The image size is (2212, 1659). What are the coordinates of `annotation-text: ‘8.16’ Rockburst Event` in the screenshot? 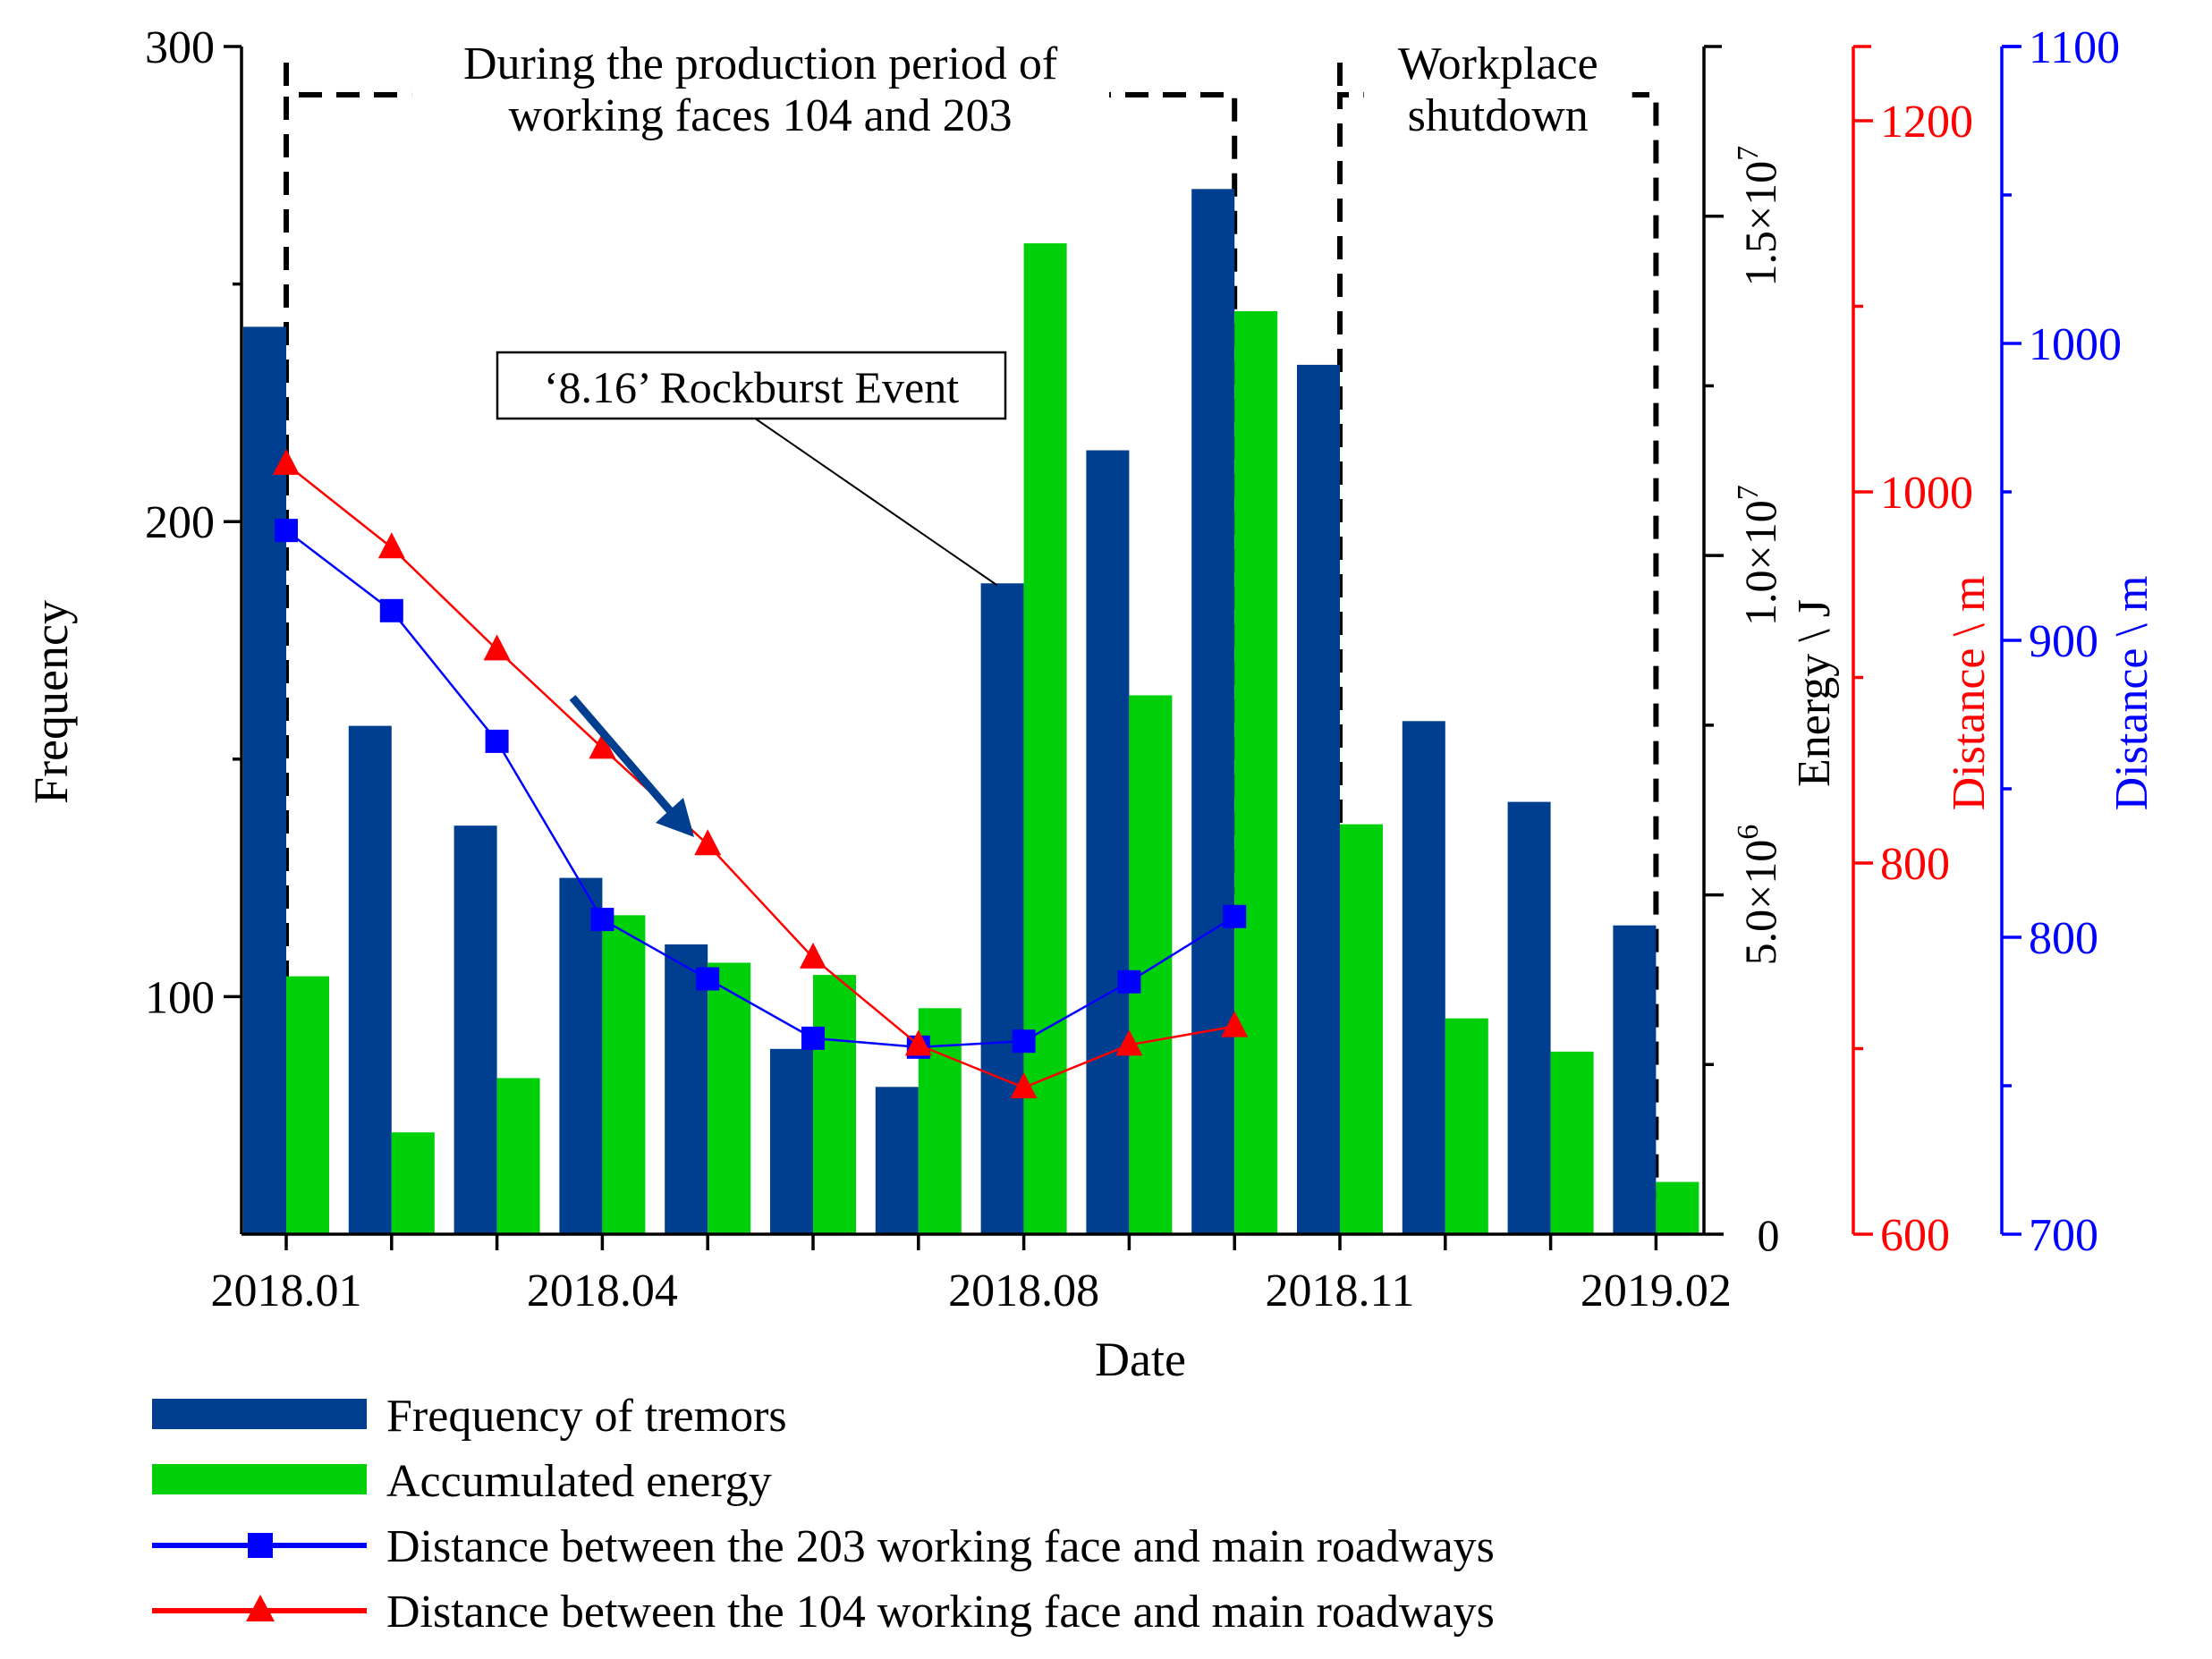 It's located at (752, 387).